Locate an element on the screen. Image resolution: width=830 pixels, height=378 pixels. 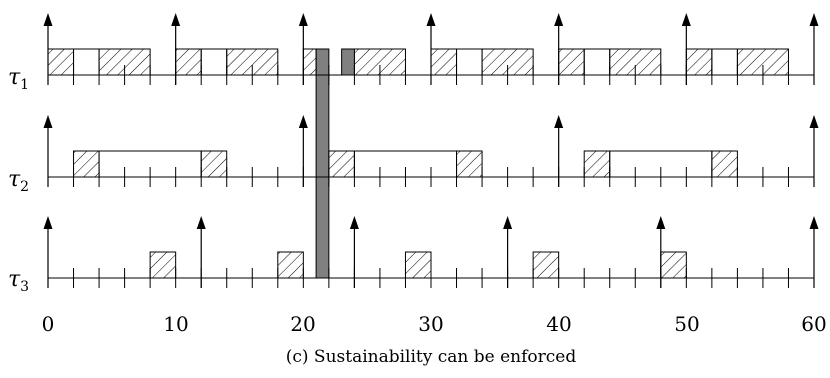
x-axis-tick-labels: 0 10 20 30 40 50 60 is located at coordinates (434, 324).